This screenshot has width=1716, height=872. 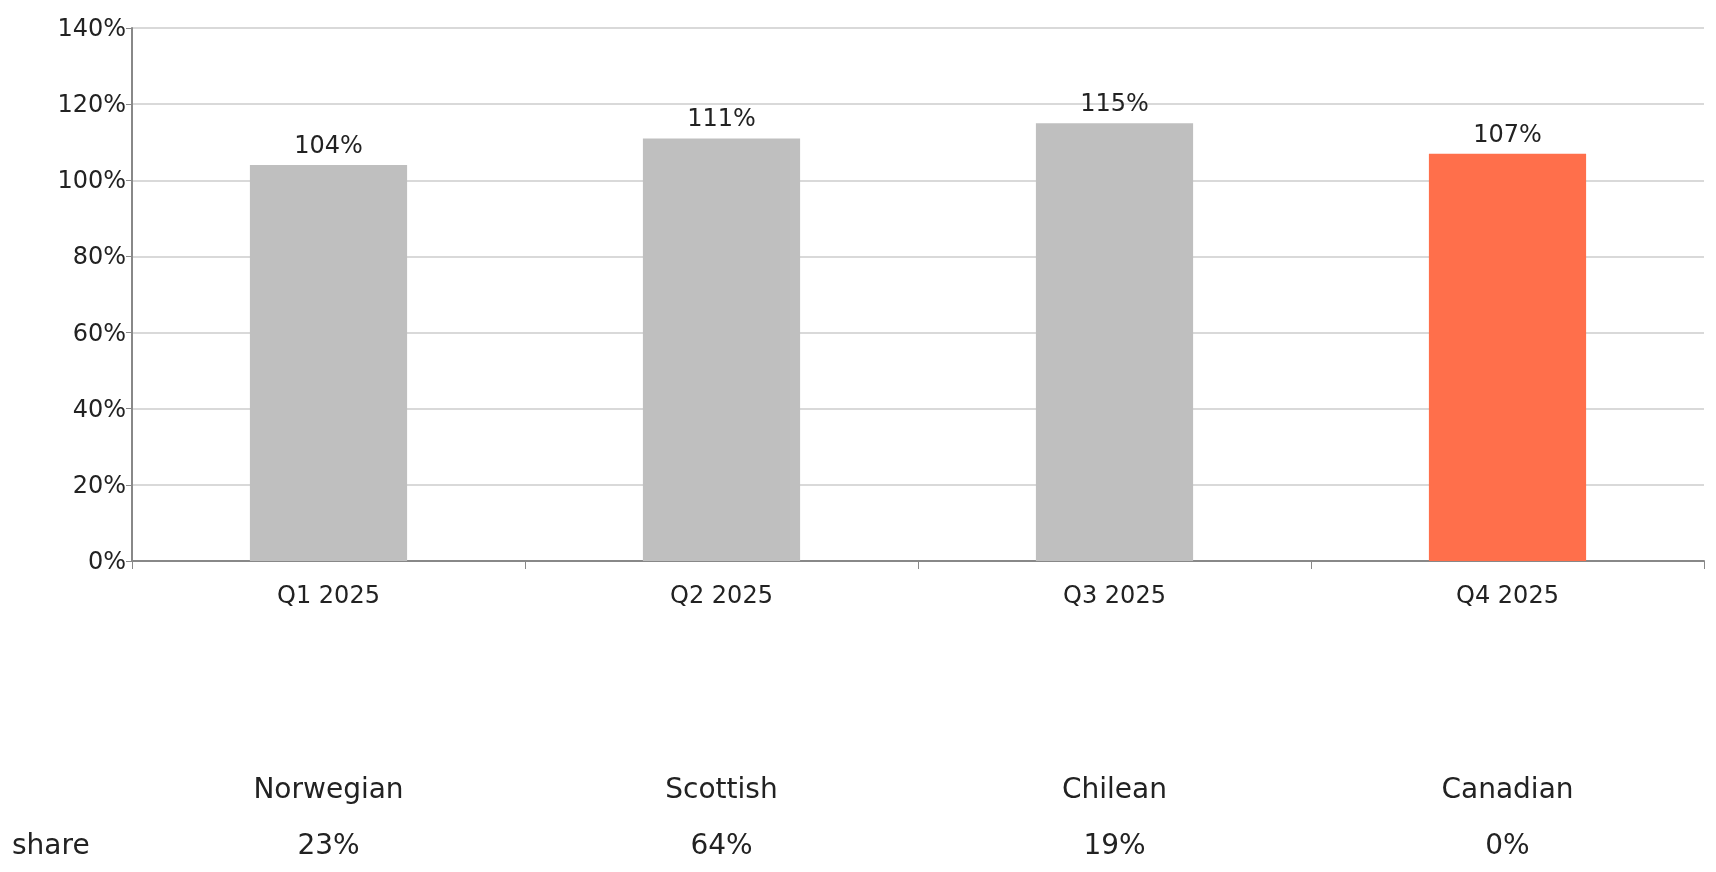 What do you see at coordinates (721, 788) in the screenshot?
I see `text: Scottish` at bounding box center [721, 788].